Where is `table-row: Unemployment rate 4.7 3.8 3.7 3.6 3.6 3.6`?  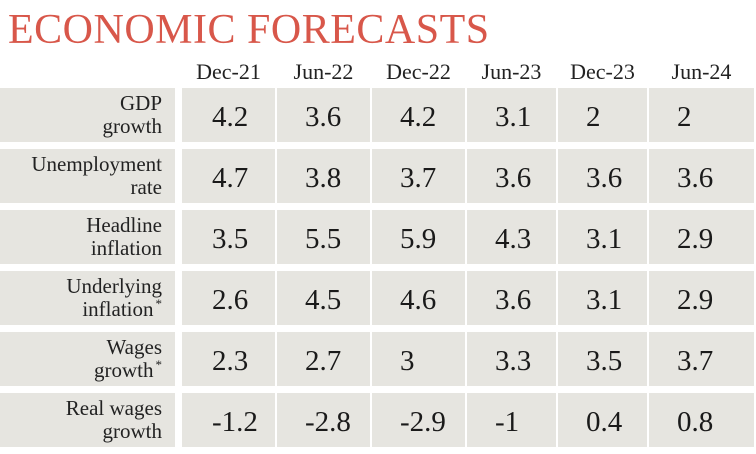
table-row: Unemployment rate 4.7 3.8 3.7 3.6 3.6 3.6 is located at coordinates (378, 176).